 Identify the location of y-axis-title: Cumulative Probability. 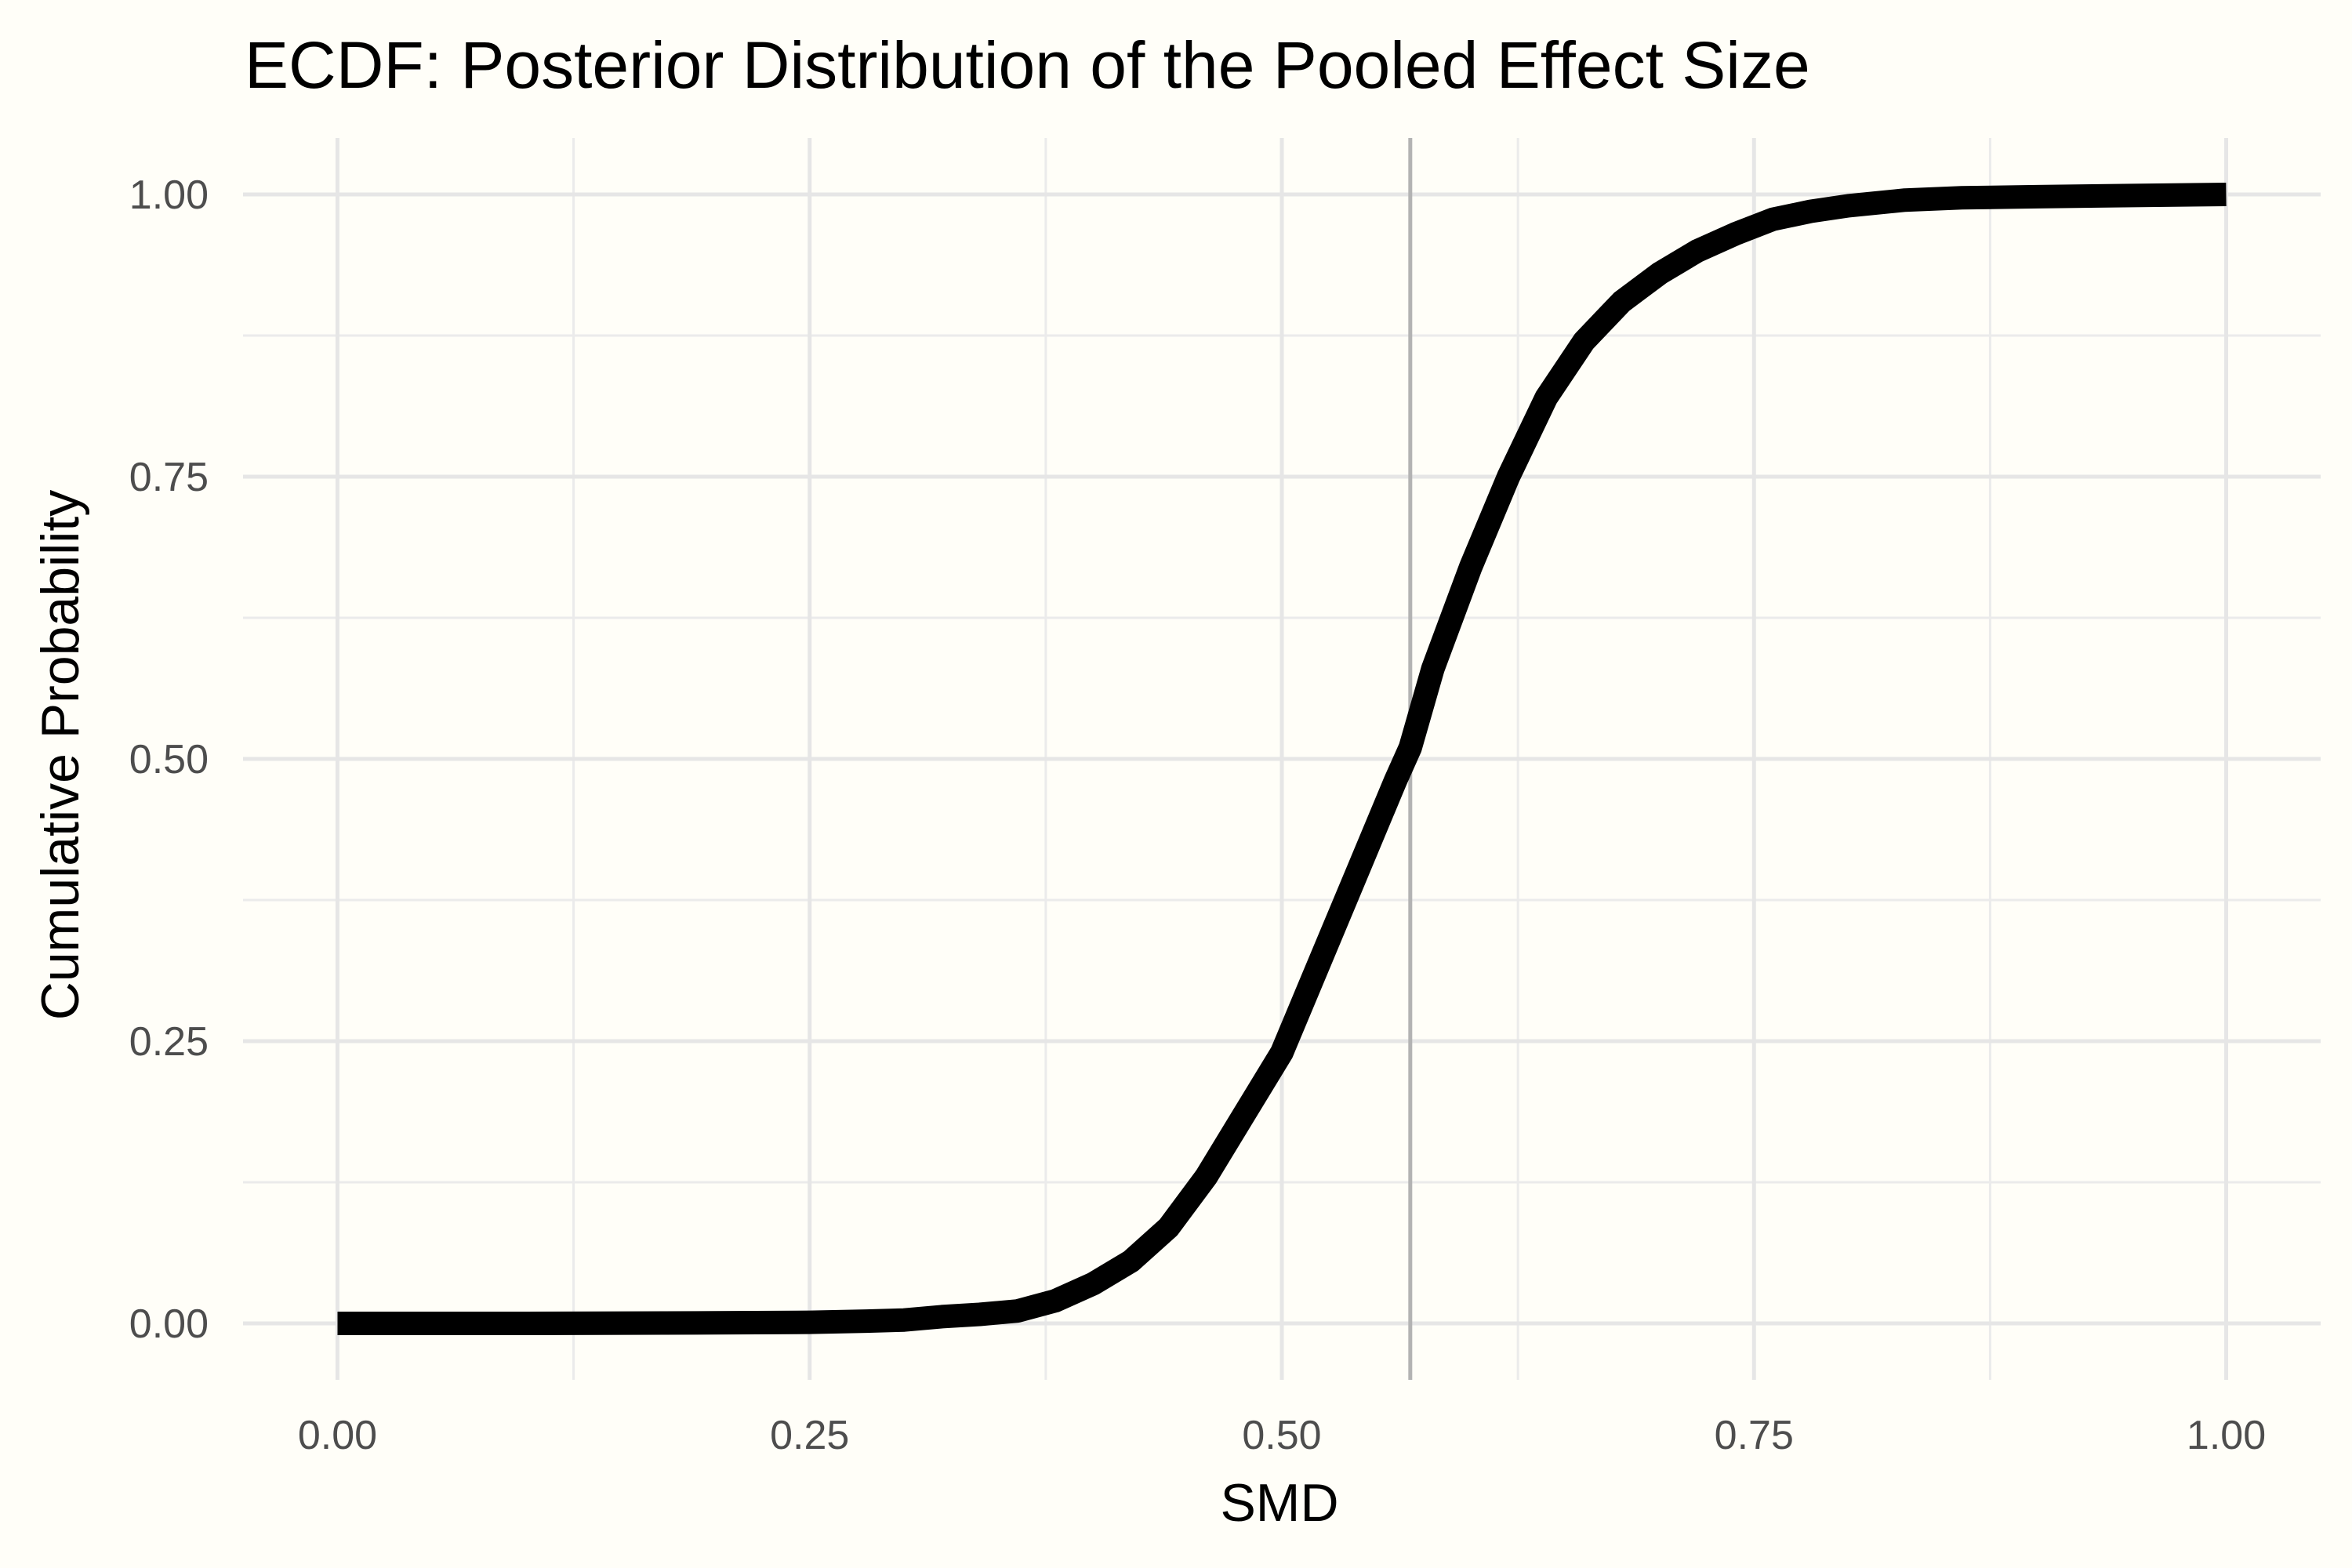
(61, 755).